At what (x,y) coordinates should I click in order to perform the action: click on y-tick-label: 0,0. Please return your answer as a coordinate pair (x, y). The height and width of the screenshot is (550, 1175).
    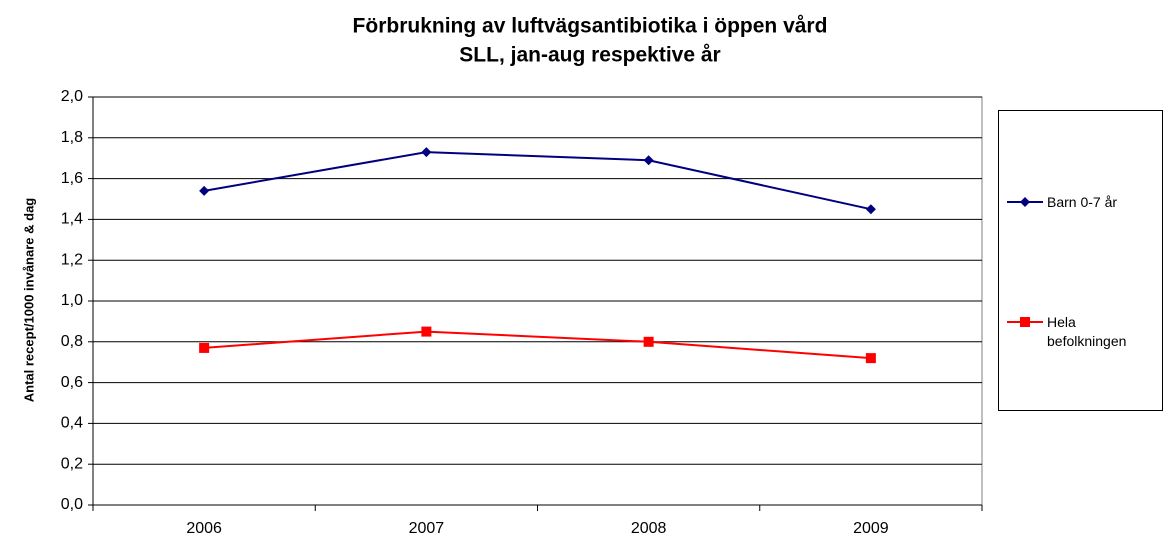
    Looking at the image, I should click on (72, 504).